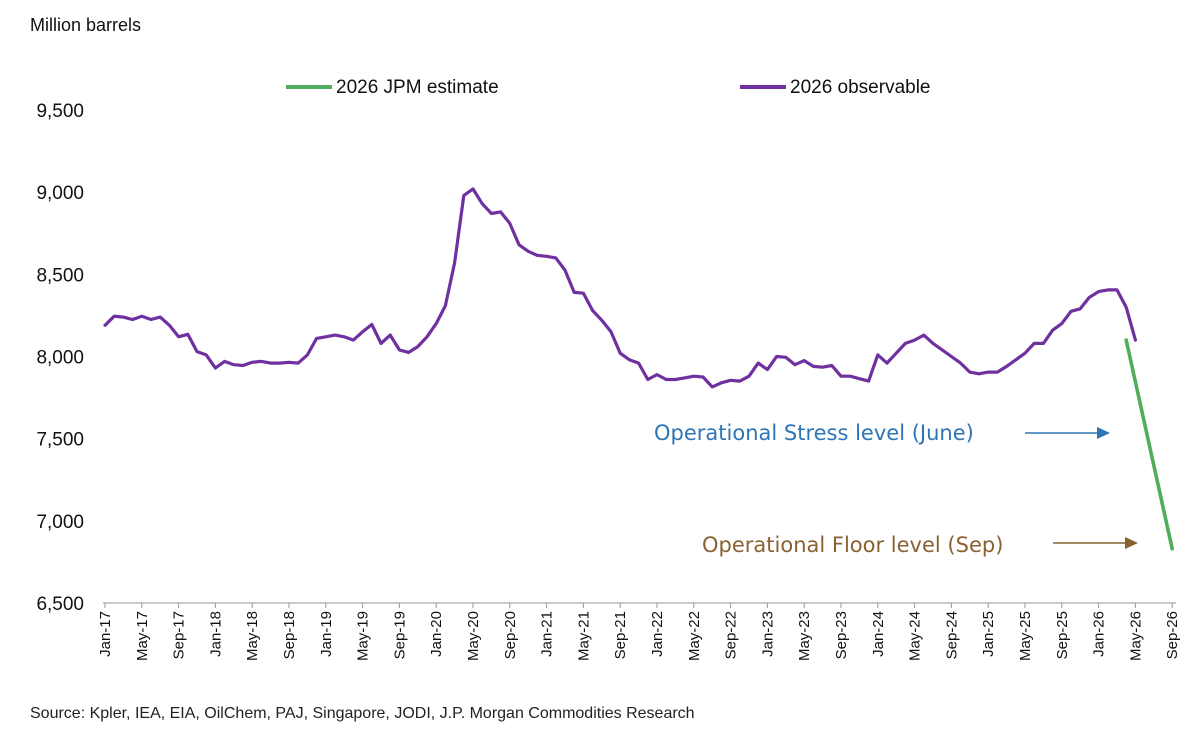  What do you see at coordinates (436, 634) in the screenshot?
I see `x-tick-label: Jan-20` at bounding box center [436, 634].